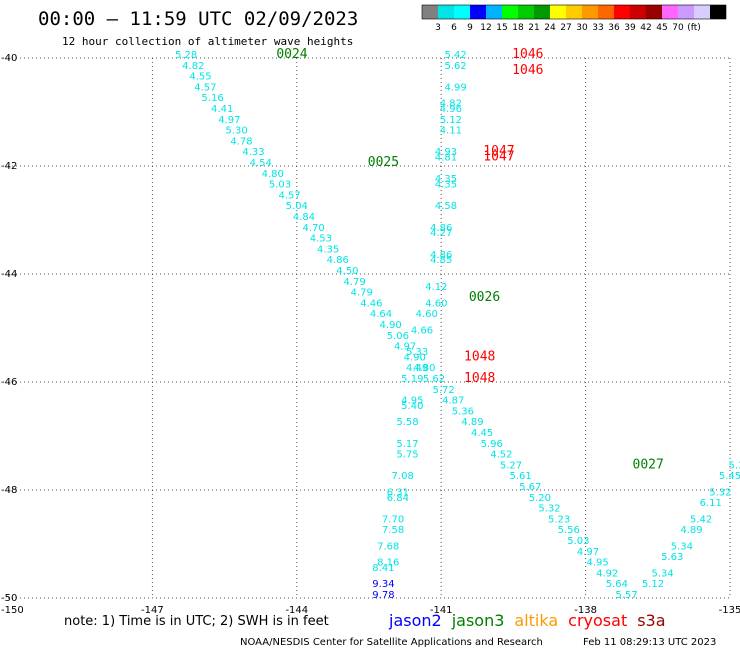  Describe the element at coordinates (438, 28) in the screenshot. I see `color-scale-label: 3` at that location.